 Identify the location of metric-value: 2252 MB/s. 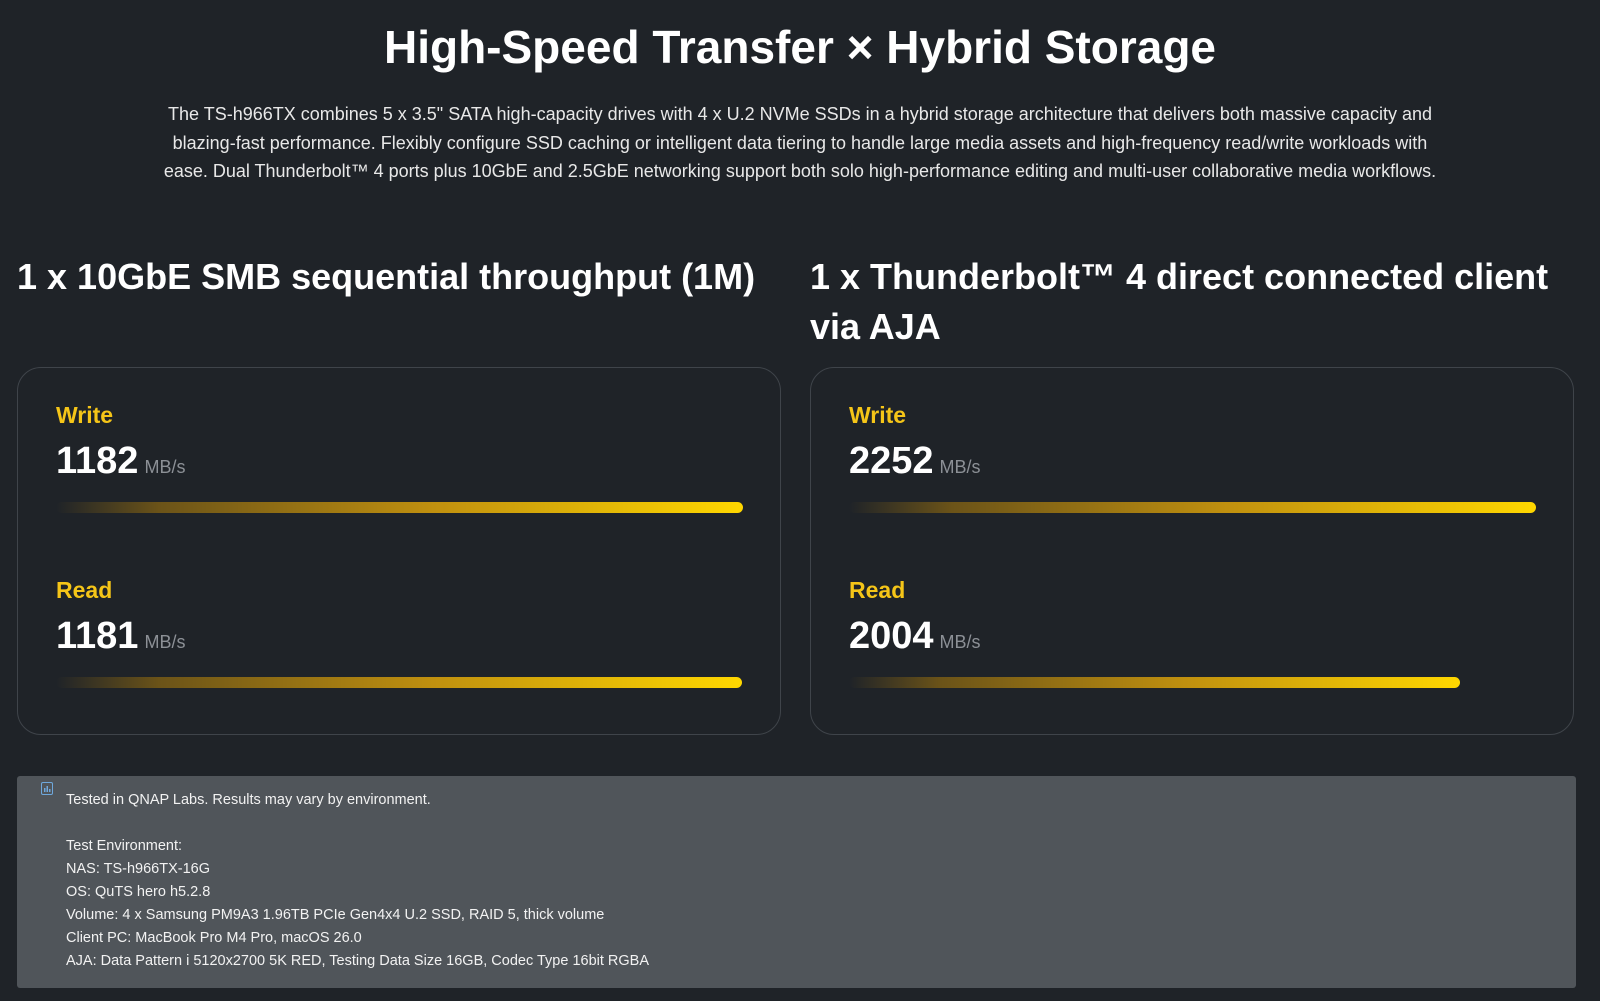
(915, 461).